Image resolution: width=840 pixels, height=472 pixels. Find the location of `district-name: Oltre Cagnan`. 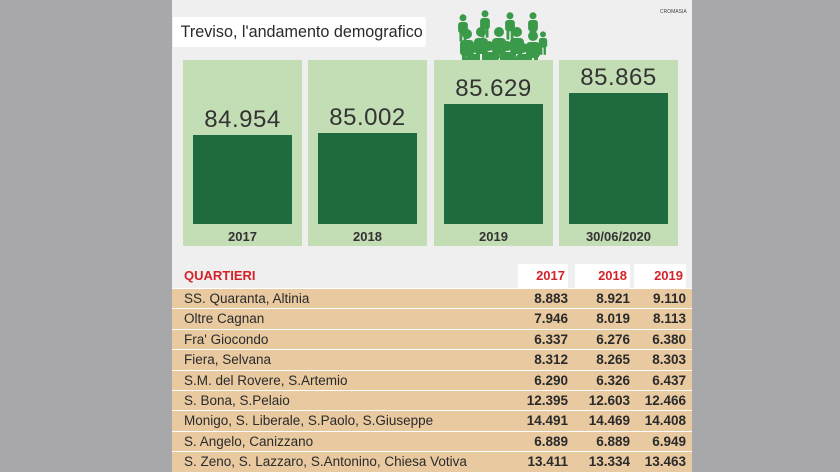

district-name: Oltre Cagnan is located at coordinates (224, 319).